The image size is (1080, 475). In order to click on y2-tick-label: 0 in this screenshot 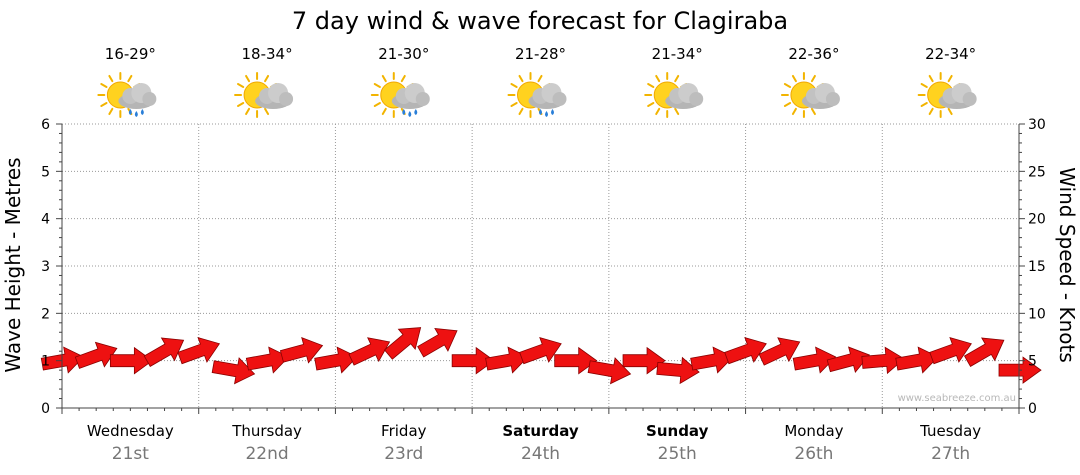, I will do `click(1032, 409)`.